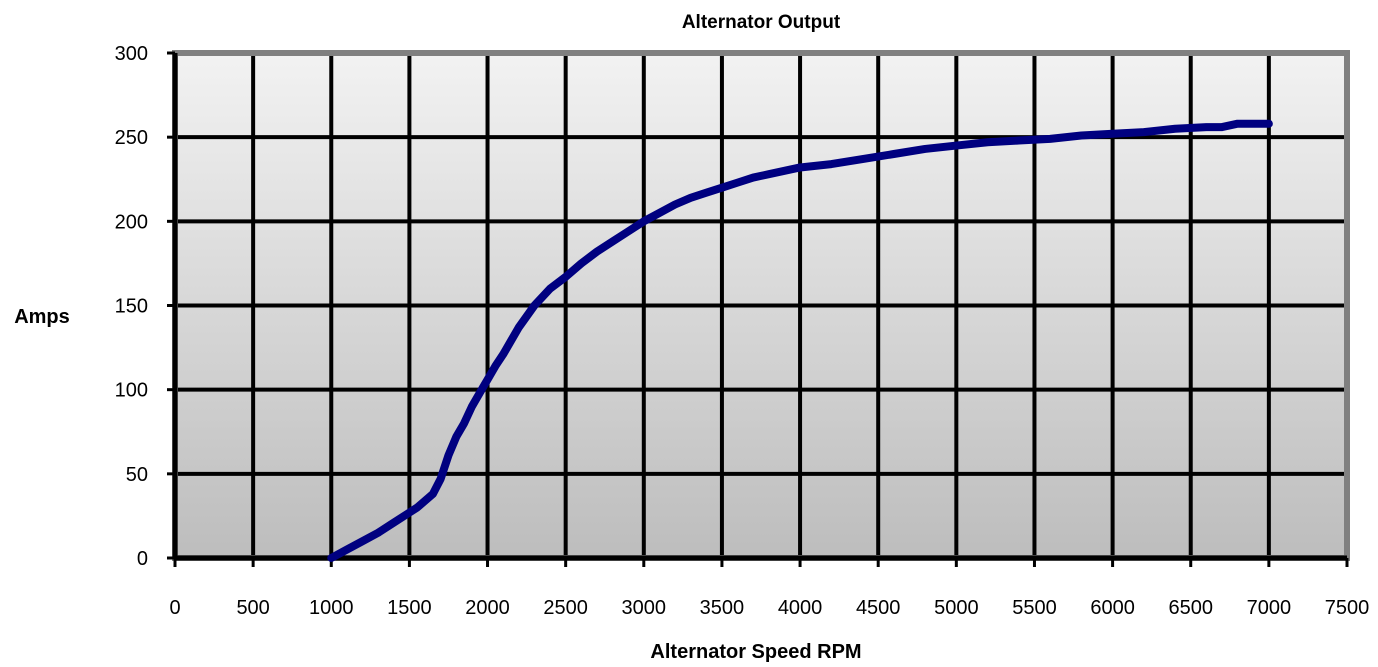  I want to click on y-tick-label-100: 100, so click(131, 391).